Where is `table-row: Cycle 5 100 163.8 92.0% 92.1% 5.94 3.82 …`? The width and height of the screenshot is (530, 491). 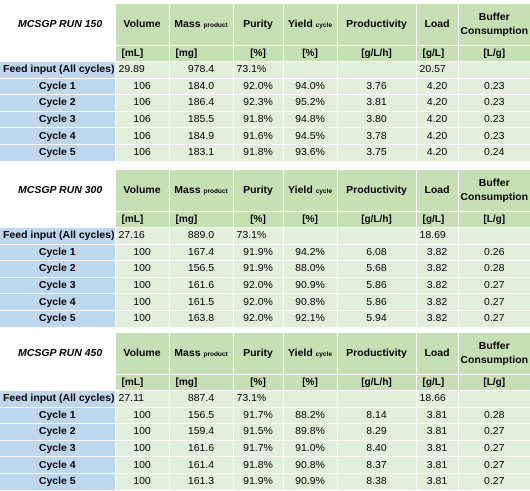 table-row: Cycle 5 100 163.8 92.0% 92.1% 5.94 3.82 … is located at coordinates (265, 319).